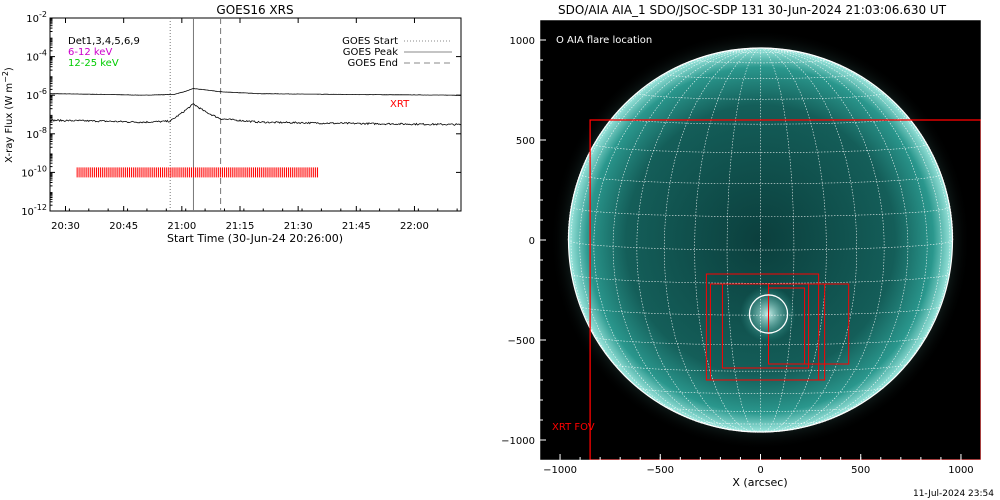  I want to click on goes-series-group, so click(255, 107).